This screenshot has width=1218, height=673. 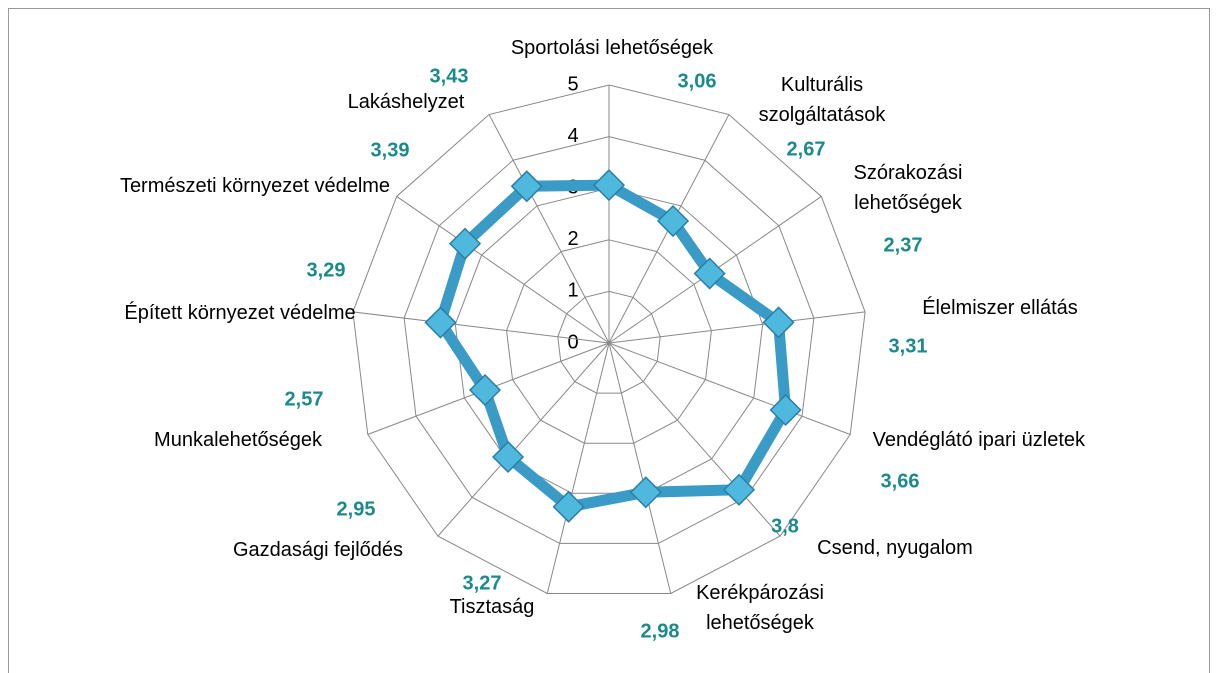 What do you see at coordinates (318, 550) in the screenshot?
I see `category-label: Gazdasági fejlődés` at bounding box center [318, 550].